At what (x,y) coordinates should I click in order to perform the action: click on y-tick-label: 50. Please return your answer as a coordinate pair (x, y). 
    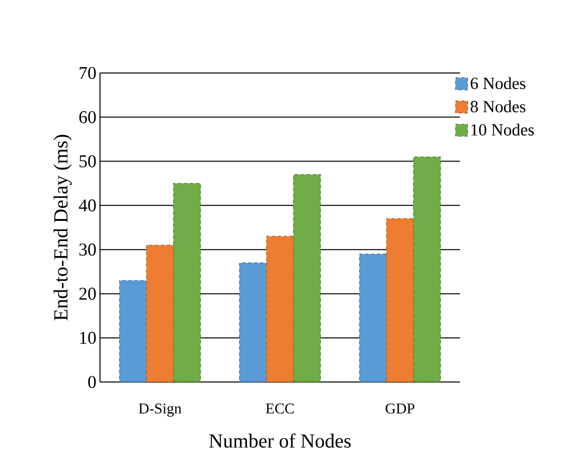
    Looking at the image, I should click on (88, 161).